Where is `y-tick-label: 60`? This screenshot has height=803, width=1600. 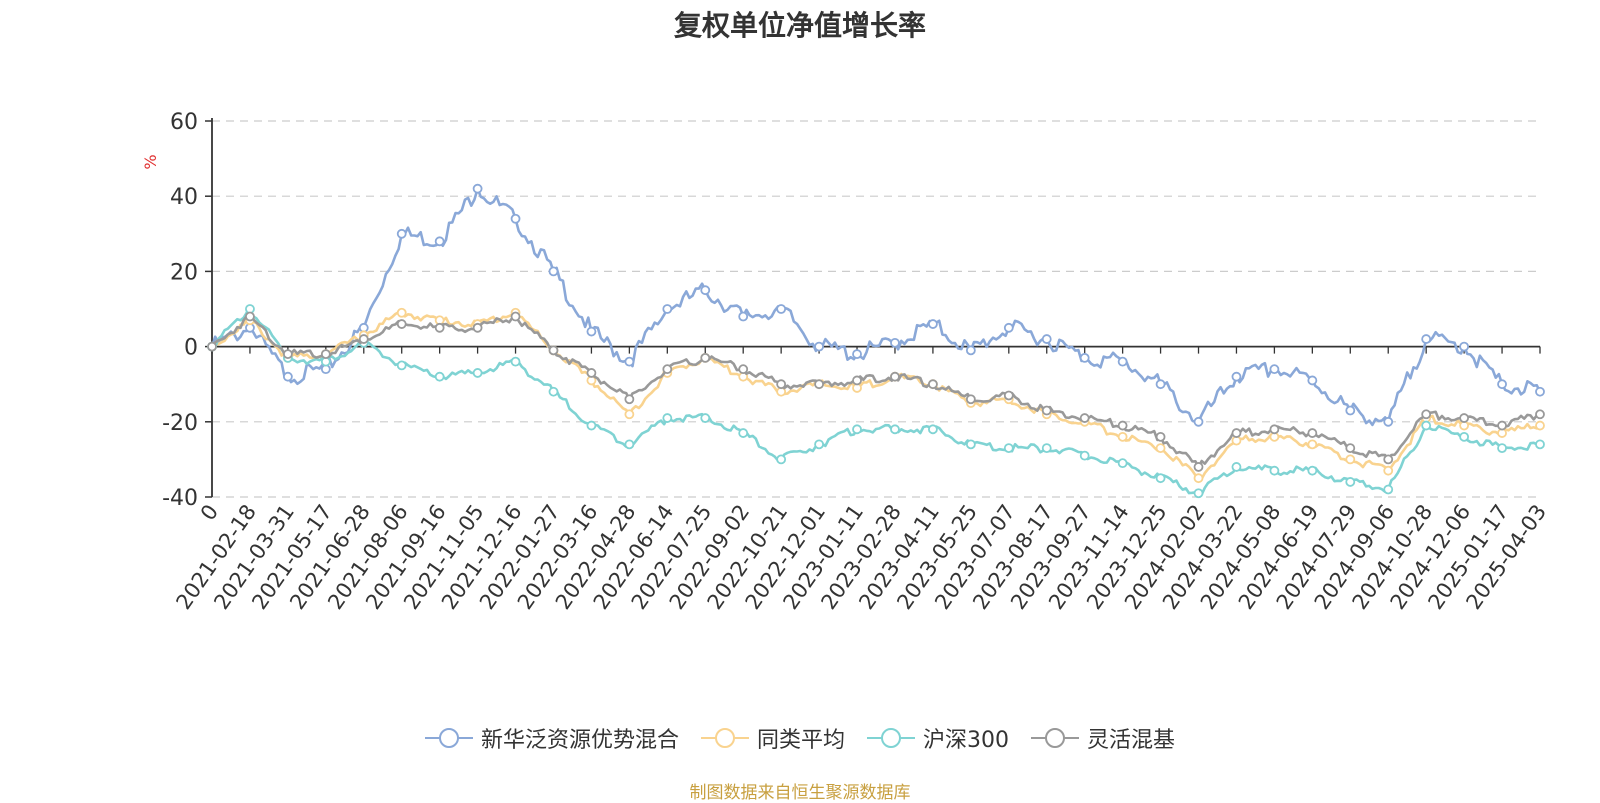 y-tick-label: 60 is located at coordinates (184, 122).